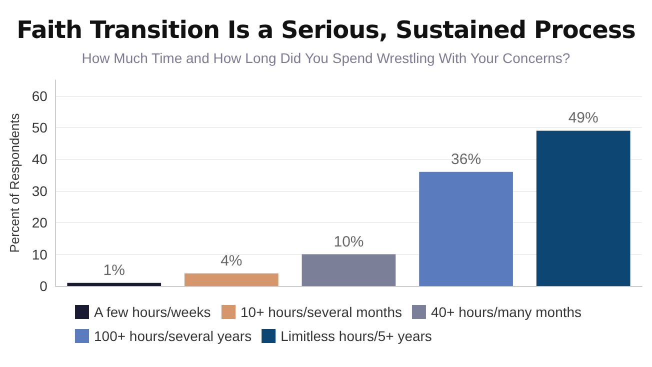 This screenshot has width=652, height=367. Describe the element at coordinates (40, 159) in the screenshot. I see `y-tick-label: 40` at that location.